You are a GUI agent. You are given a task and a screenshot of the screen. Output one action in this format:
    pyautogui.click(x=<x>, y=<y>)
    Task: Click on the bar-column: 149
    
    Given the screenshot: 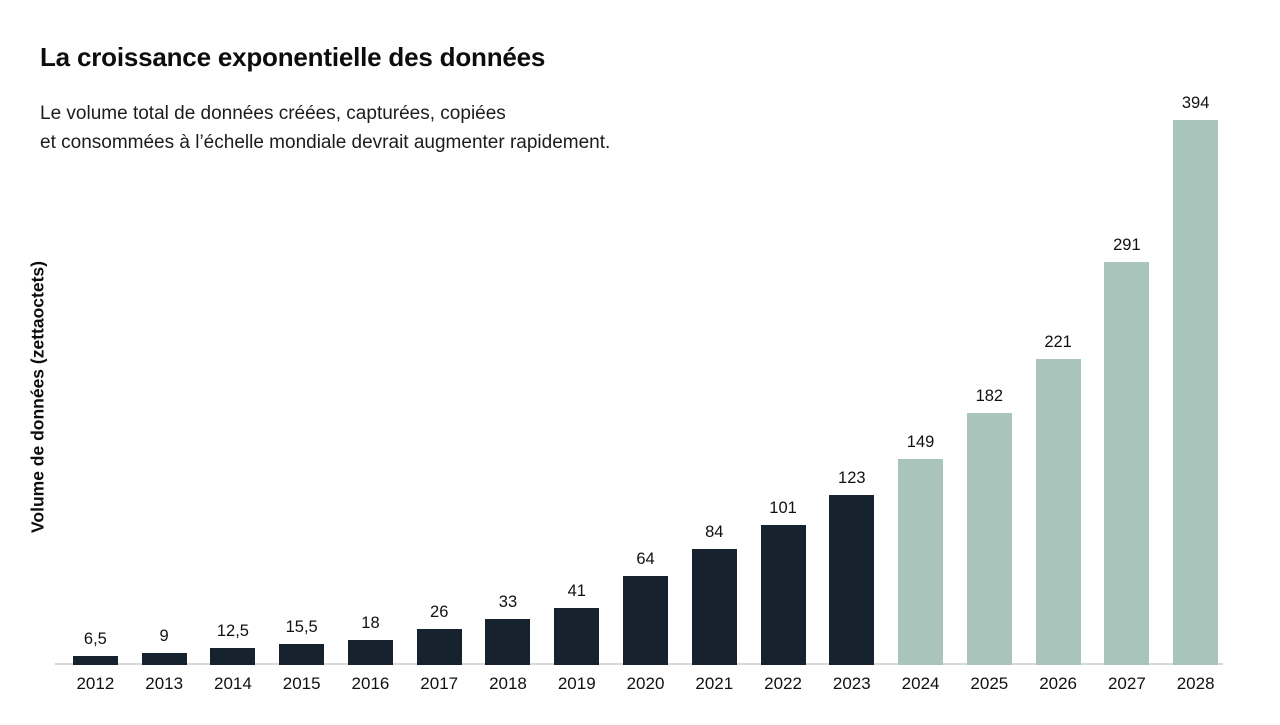 What is the action you would take?
    pyautogui.click(x=920, y=549)
    